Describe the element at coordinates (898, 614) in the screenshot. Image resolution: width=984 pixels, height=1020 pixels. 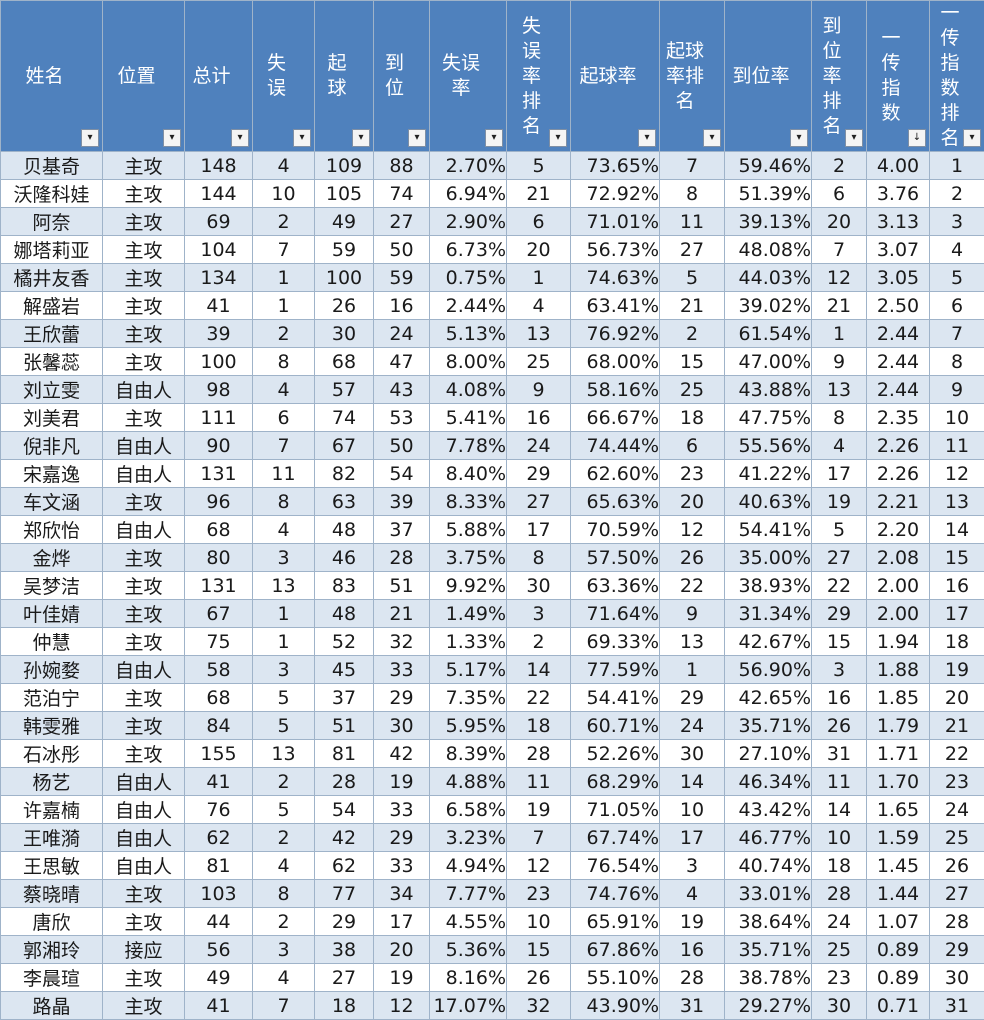
I see `table-cell: 2.00` at that location.